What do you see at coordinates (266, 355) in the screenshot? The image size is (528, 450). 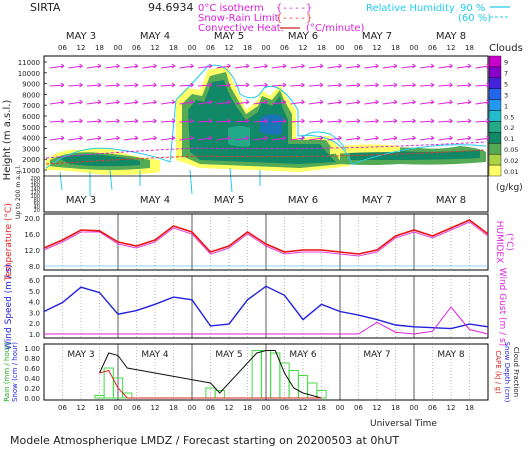 I see `precip-day-labels: MAY 3 MAY 4 MAY 5 MAY 6 MAY 7 MAY 8` at bounding box center [266, 355].